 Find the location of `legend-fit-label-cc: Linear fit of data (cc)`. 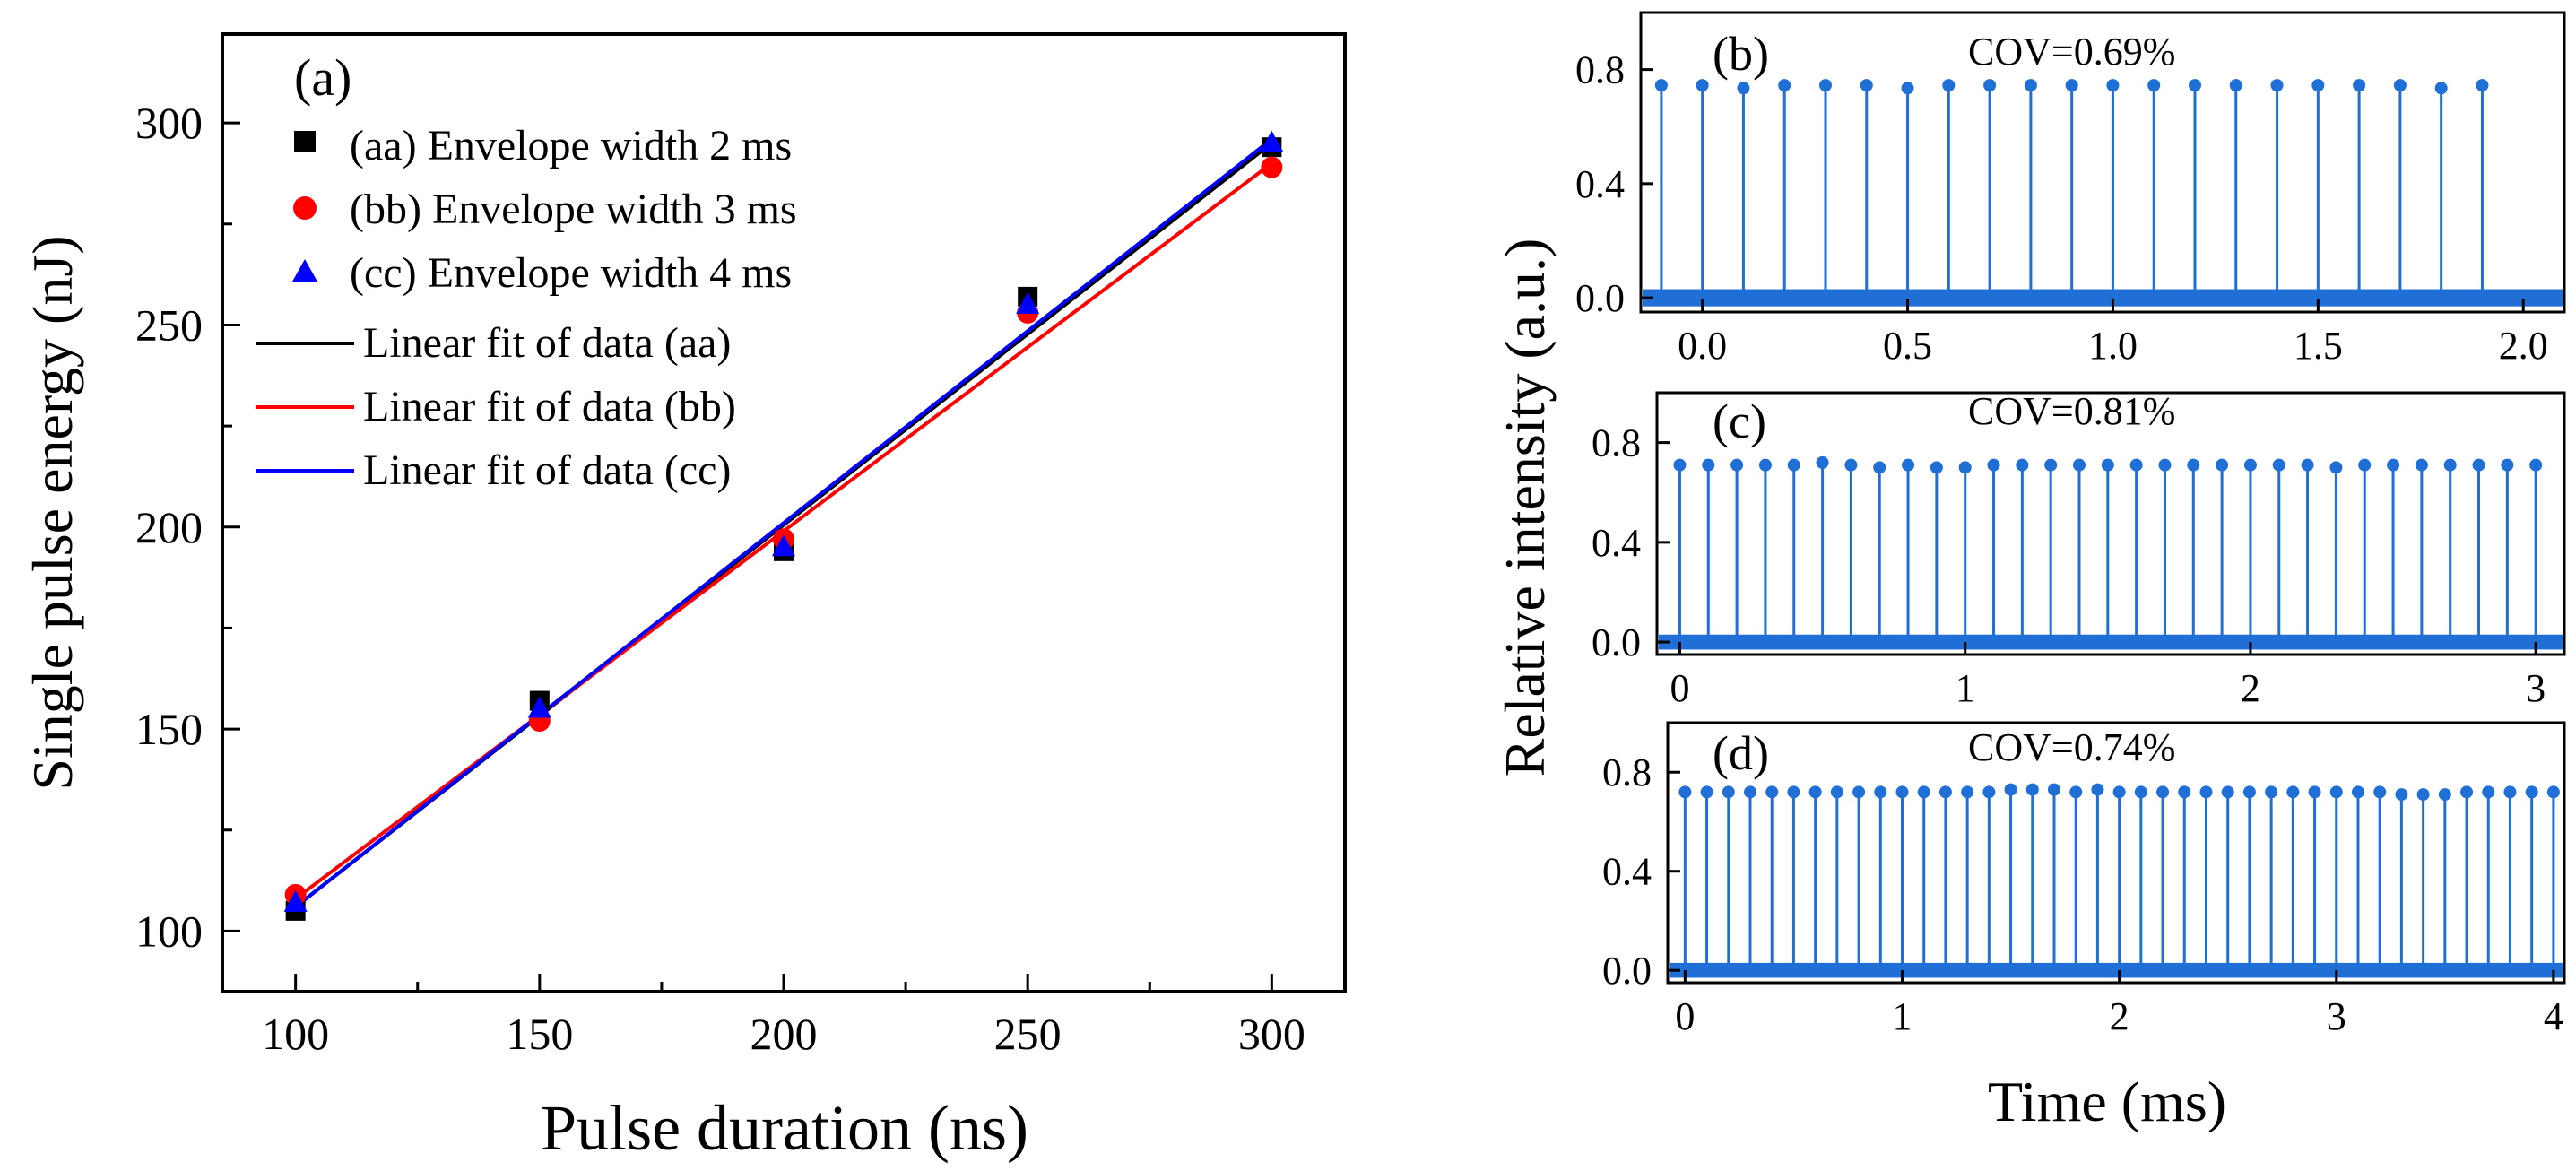

legend-fit-label-cc: Linear fit of data (cc) is located at coordinates (547, 470).